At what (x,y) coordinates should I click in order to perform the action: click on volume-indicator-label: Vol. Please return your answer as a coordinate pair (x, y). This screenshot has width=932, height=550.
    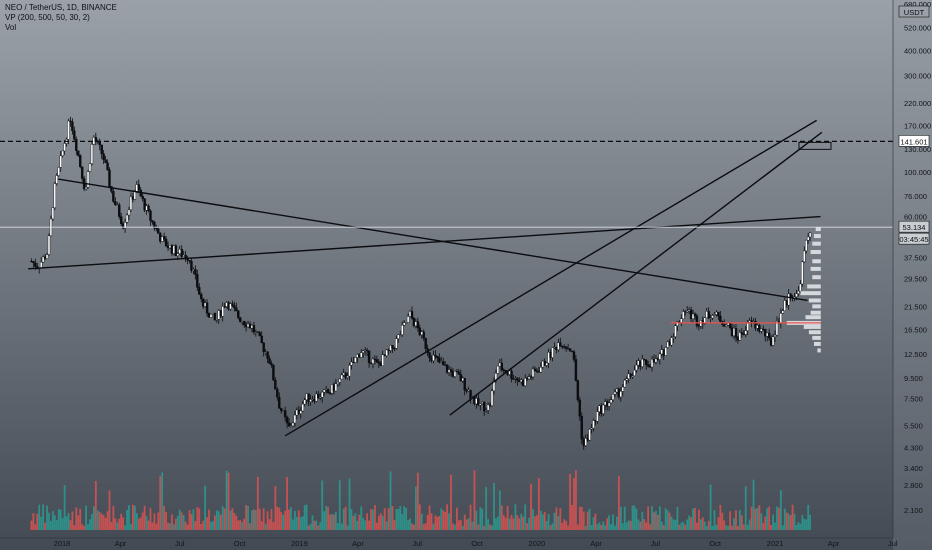
    Looking at the image, I should click on (11, 27).